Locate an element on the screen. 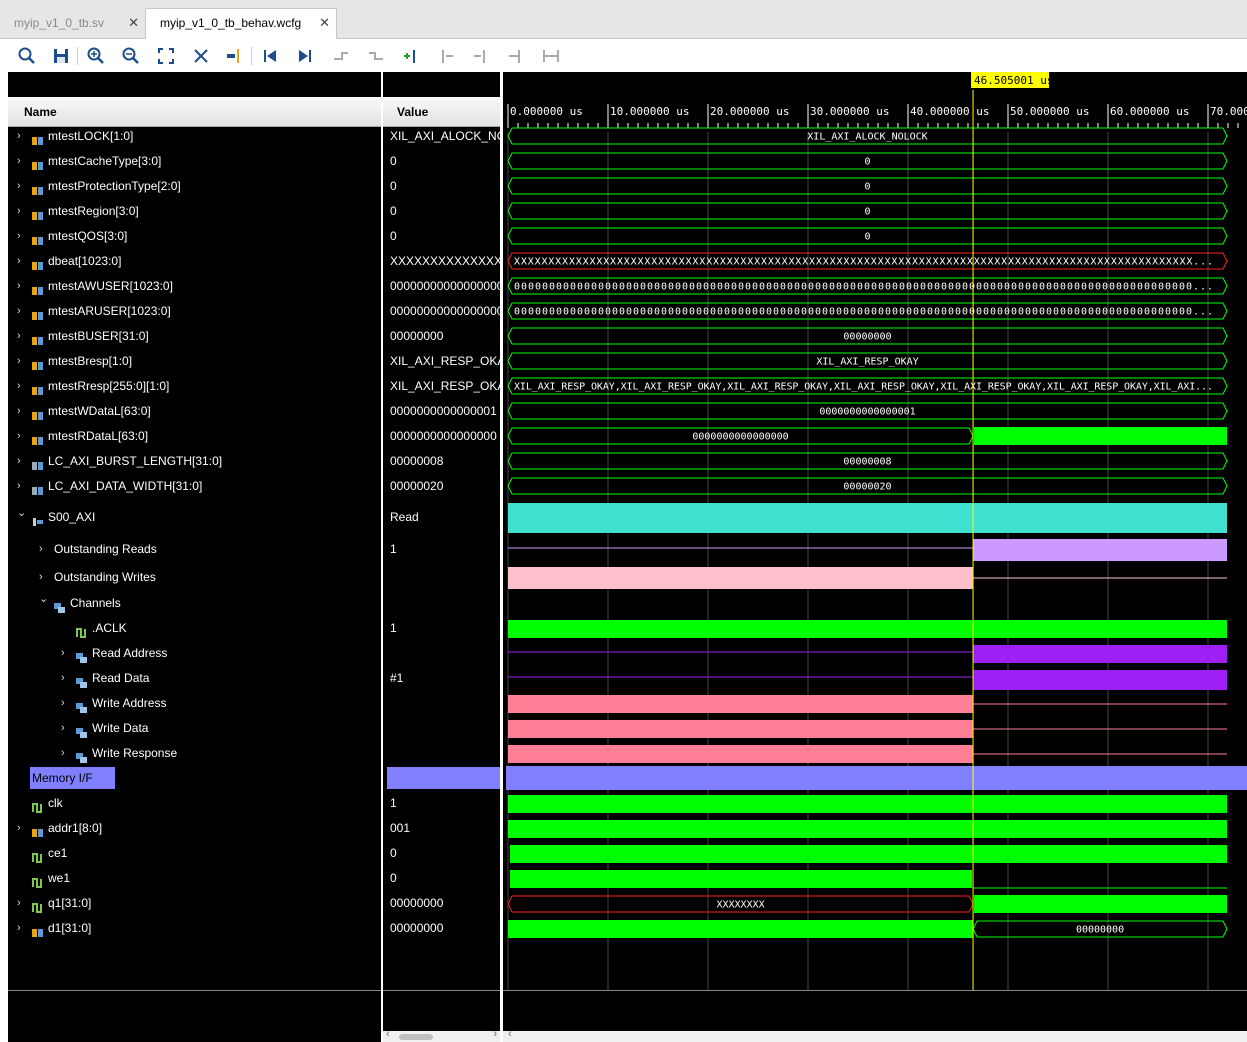  zoom-in-icon is located at coordinates (96, 56).